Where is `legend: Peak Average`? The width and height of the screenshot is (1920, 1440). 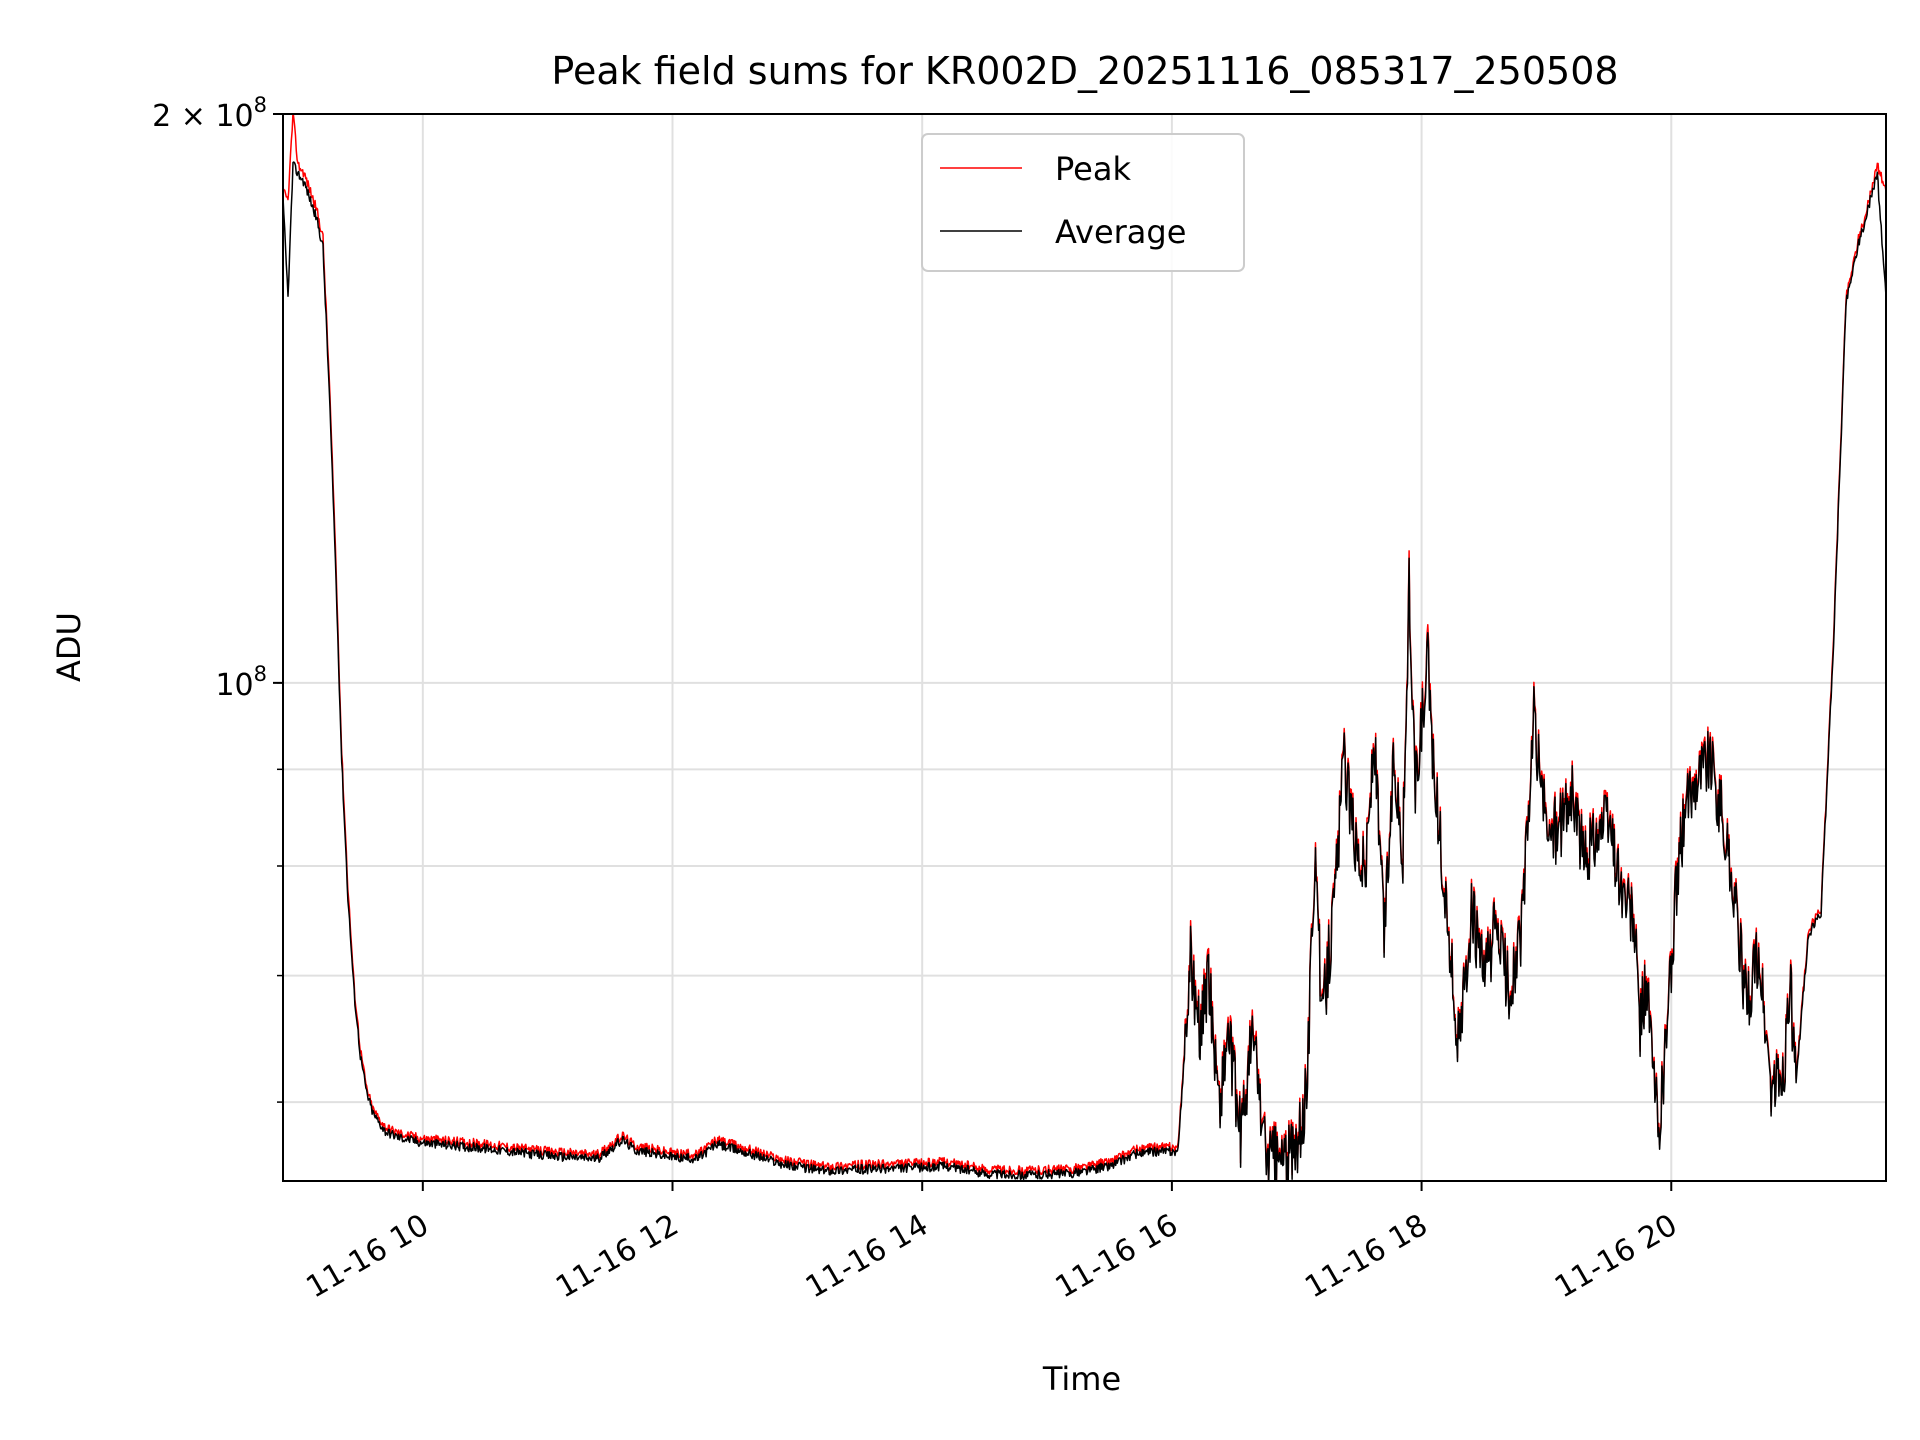 legend: Peak Average is located at coordinates (1083, 202).